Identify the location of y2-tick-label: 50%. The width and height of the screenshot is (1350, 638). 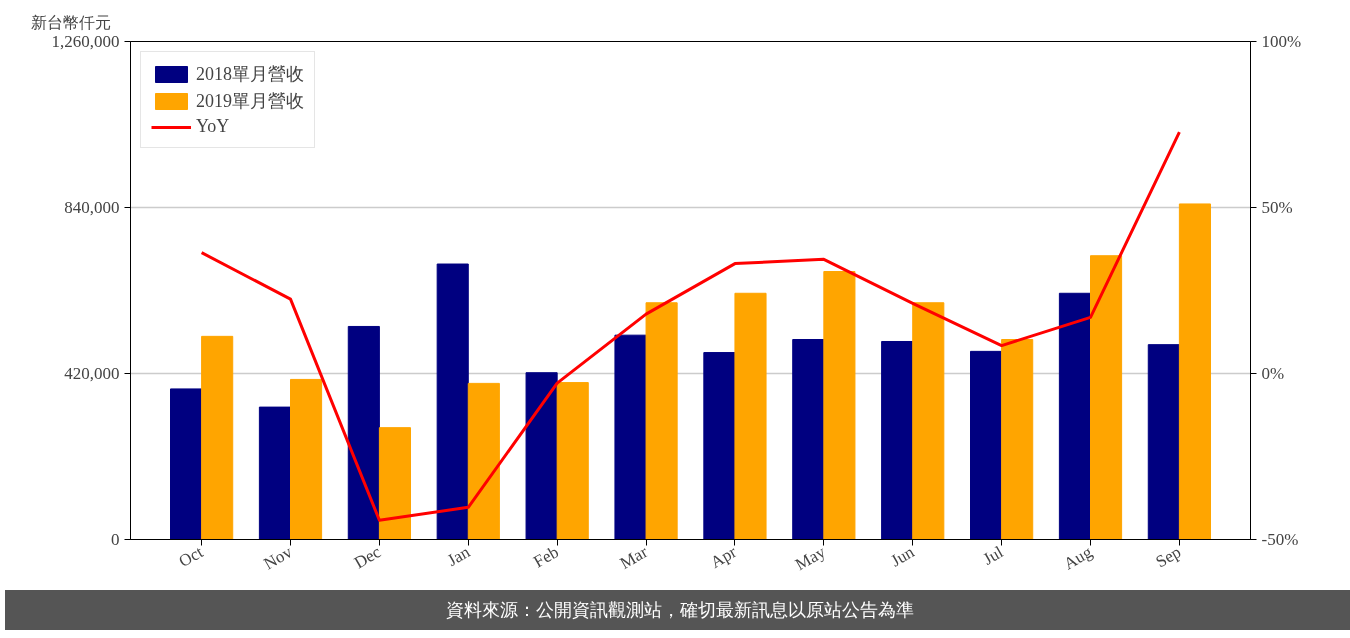
(1277, 207).